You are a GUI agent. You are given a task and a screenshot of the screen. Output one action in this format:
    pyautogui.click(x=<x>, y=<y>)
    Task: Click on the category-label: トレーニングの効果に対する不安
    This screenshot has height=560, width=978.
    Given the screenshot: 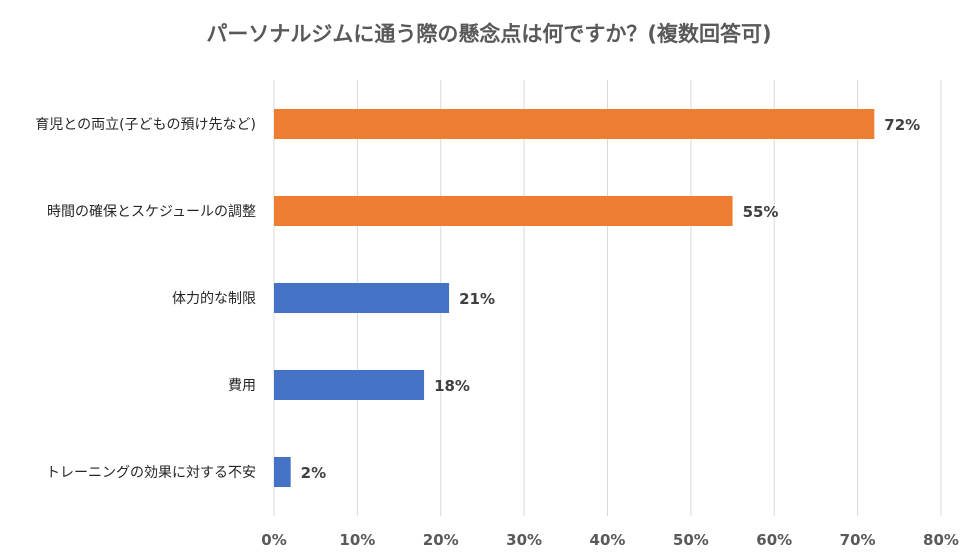 What is the action you would take?
    pyautogui.click(x=151, y=473)
    